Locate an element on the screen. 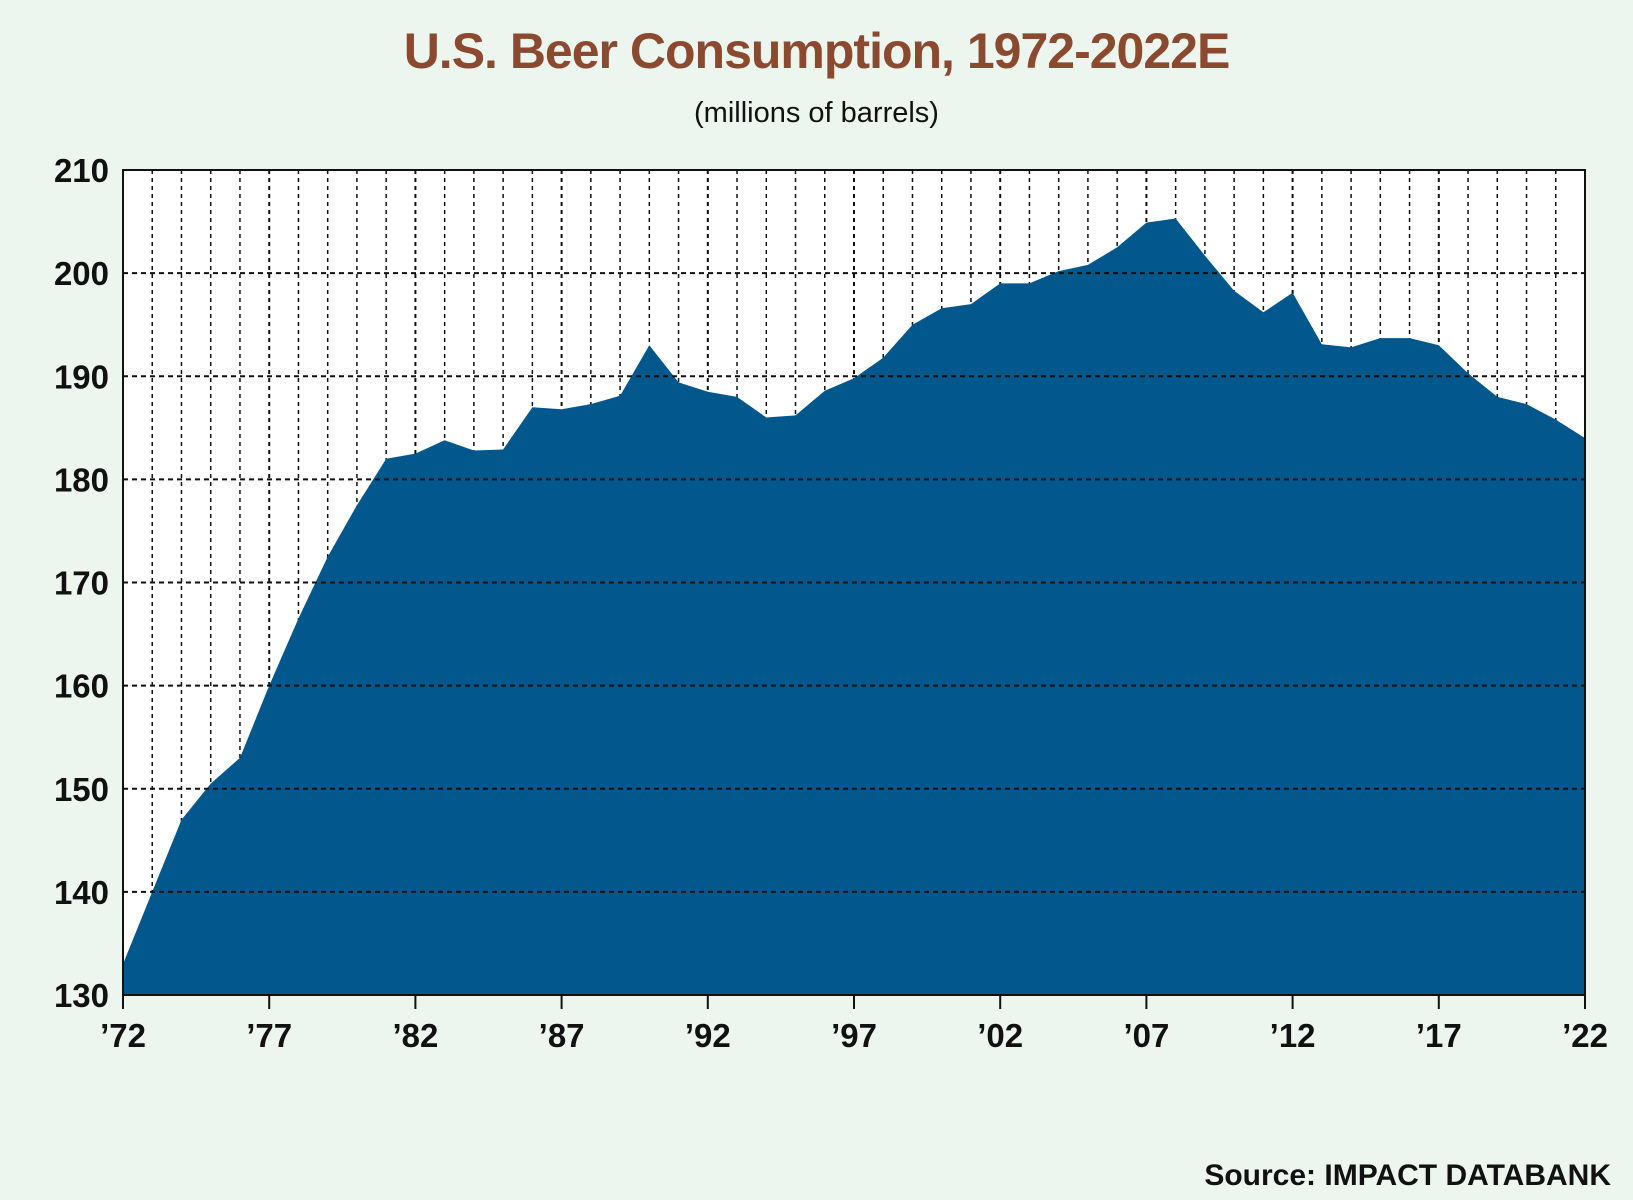 The image size is (1633, 1200). x-tick-label: ’12 is located at coordinates (1293, 1035).